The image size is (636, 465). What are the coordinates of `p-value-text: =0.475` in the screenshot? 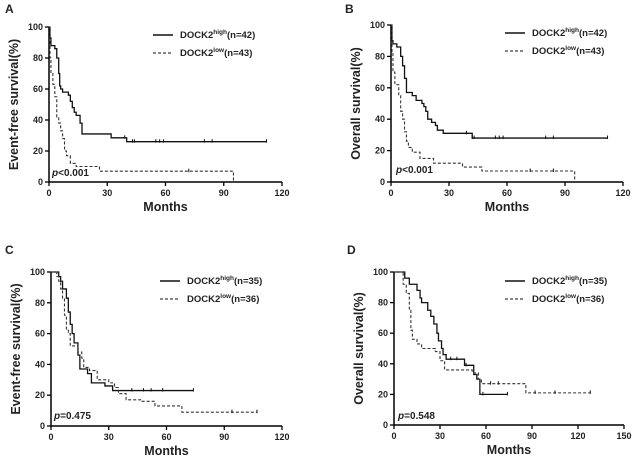 It's located at (75, 416).